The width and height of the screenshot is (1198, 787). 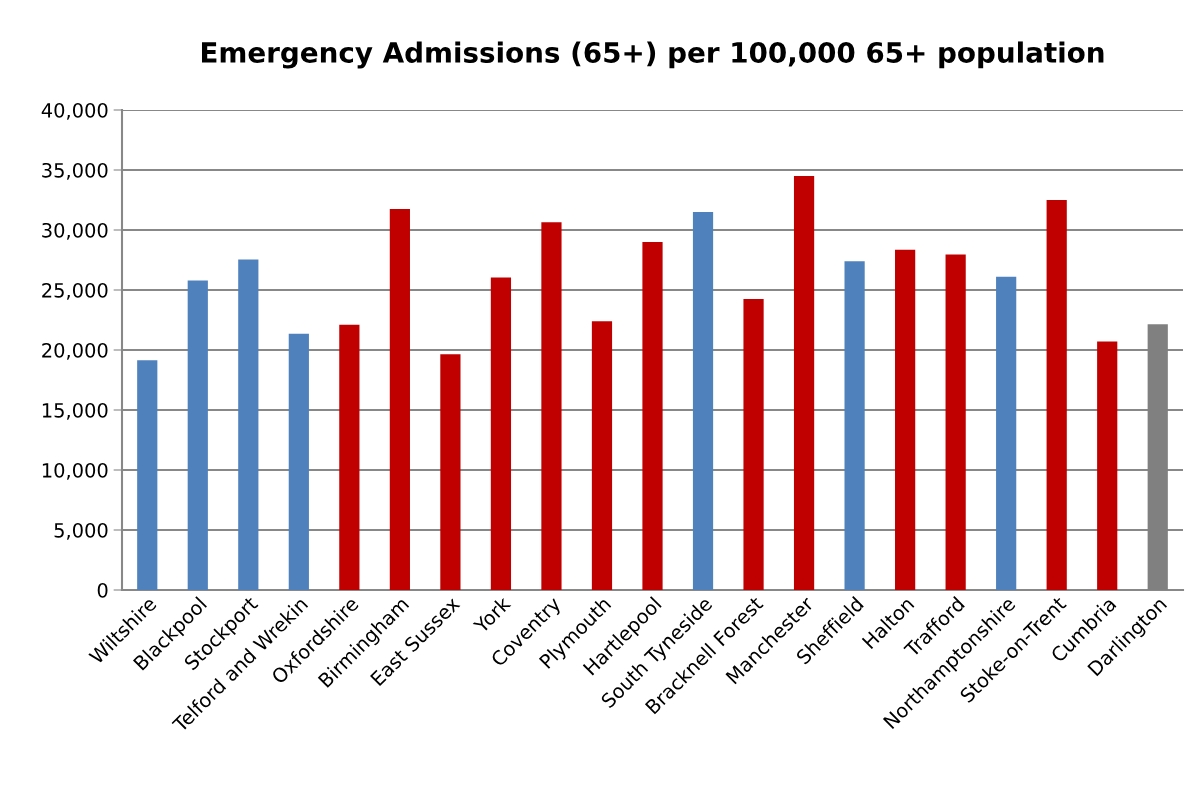 I want to click on chart-title: Emergency Admissions (65+) per 100,000 65+ population, so click(x=652, y=55).